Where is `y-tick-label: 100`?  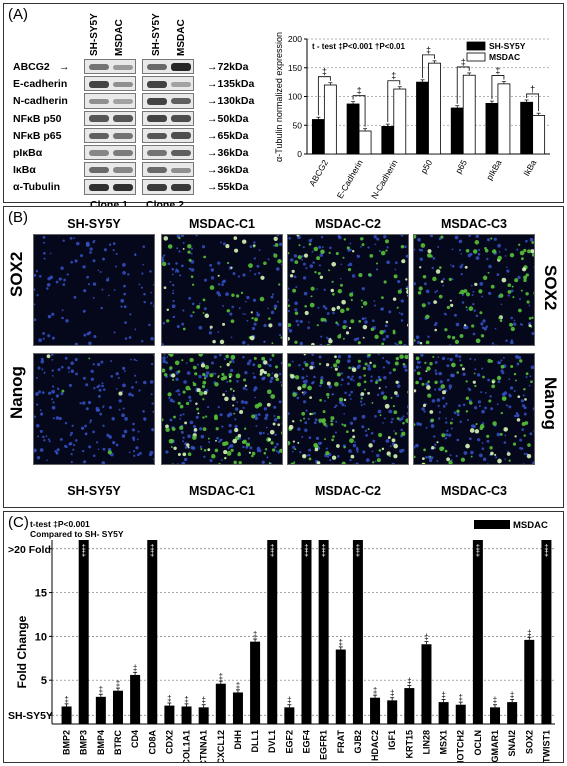 y-tick-label: 100 is located at coordinates (295, 97).